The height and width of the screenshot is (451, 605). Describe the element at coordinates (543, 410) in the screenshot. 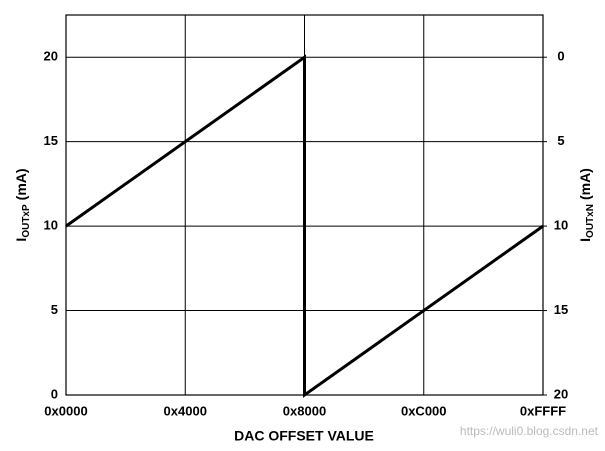

I see `x-tick-label: 0xFFFF` at that location.